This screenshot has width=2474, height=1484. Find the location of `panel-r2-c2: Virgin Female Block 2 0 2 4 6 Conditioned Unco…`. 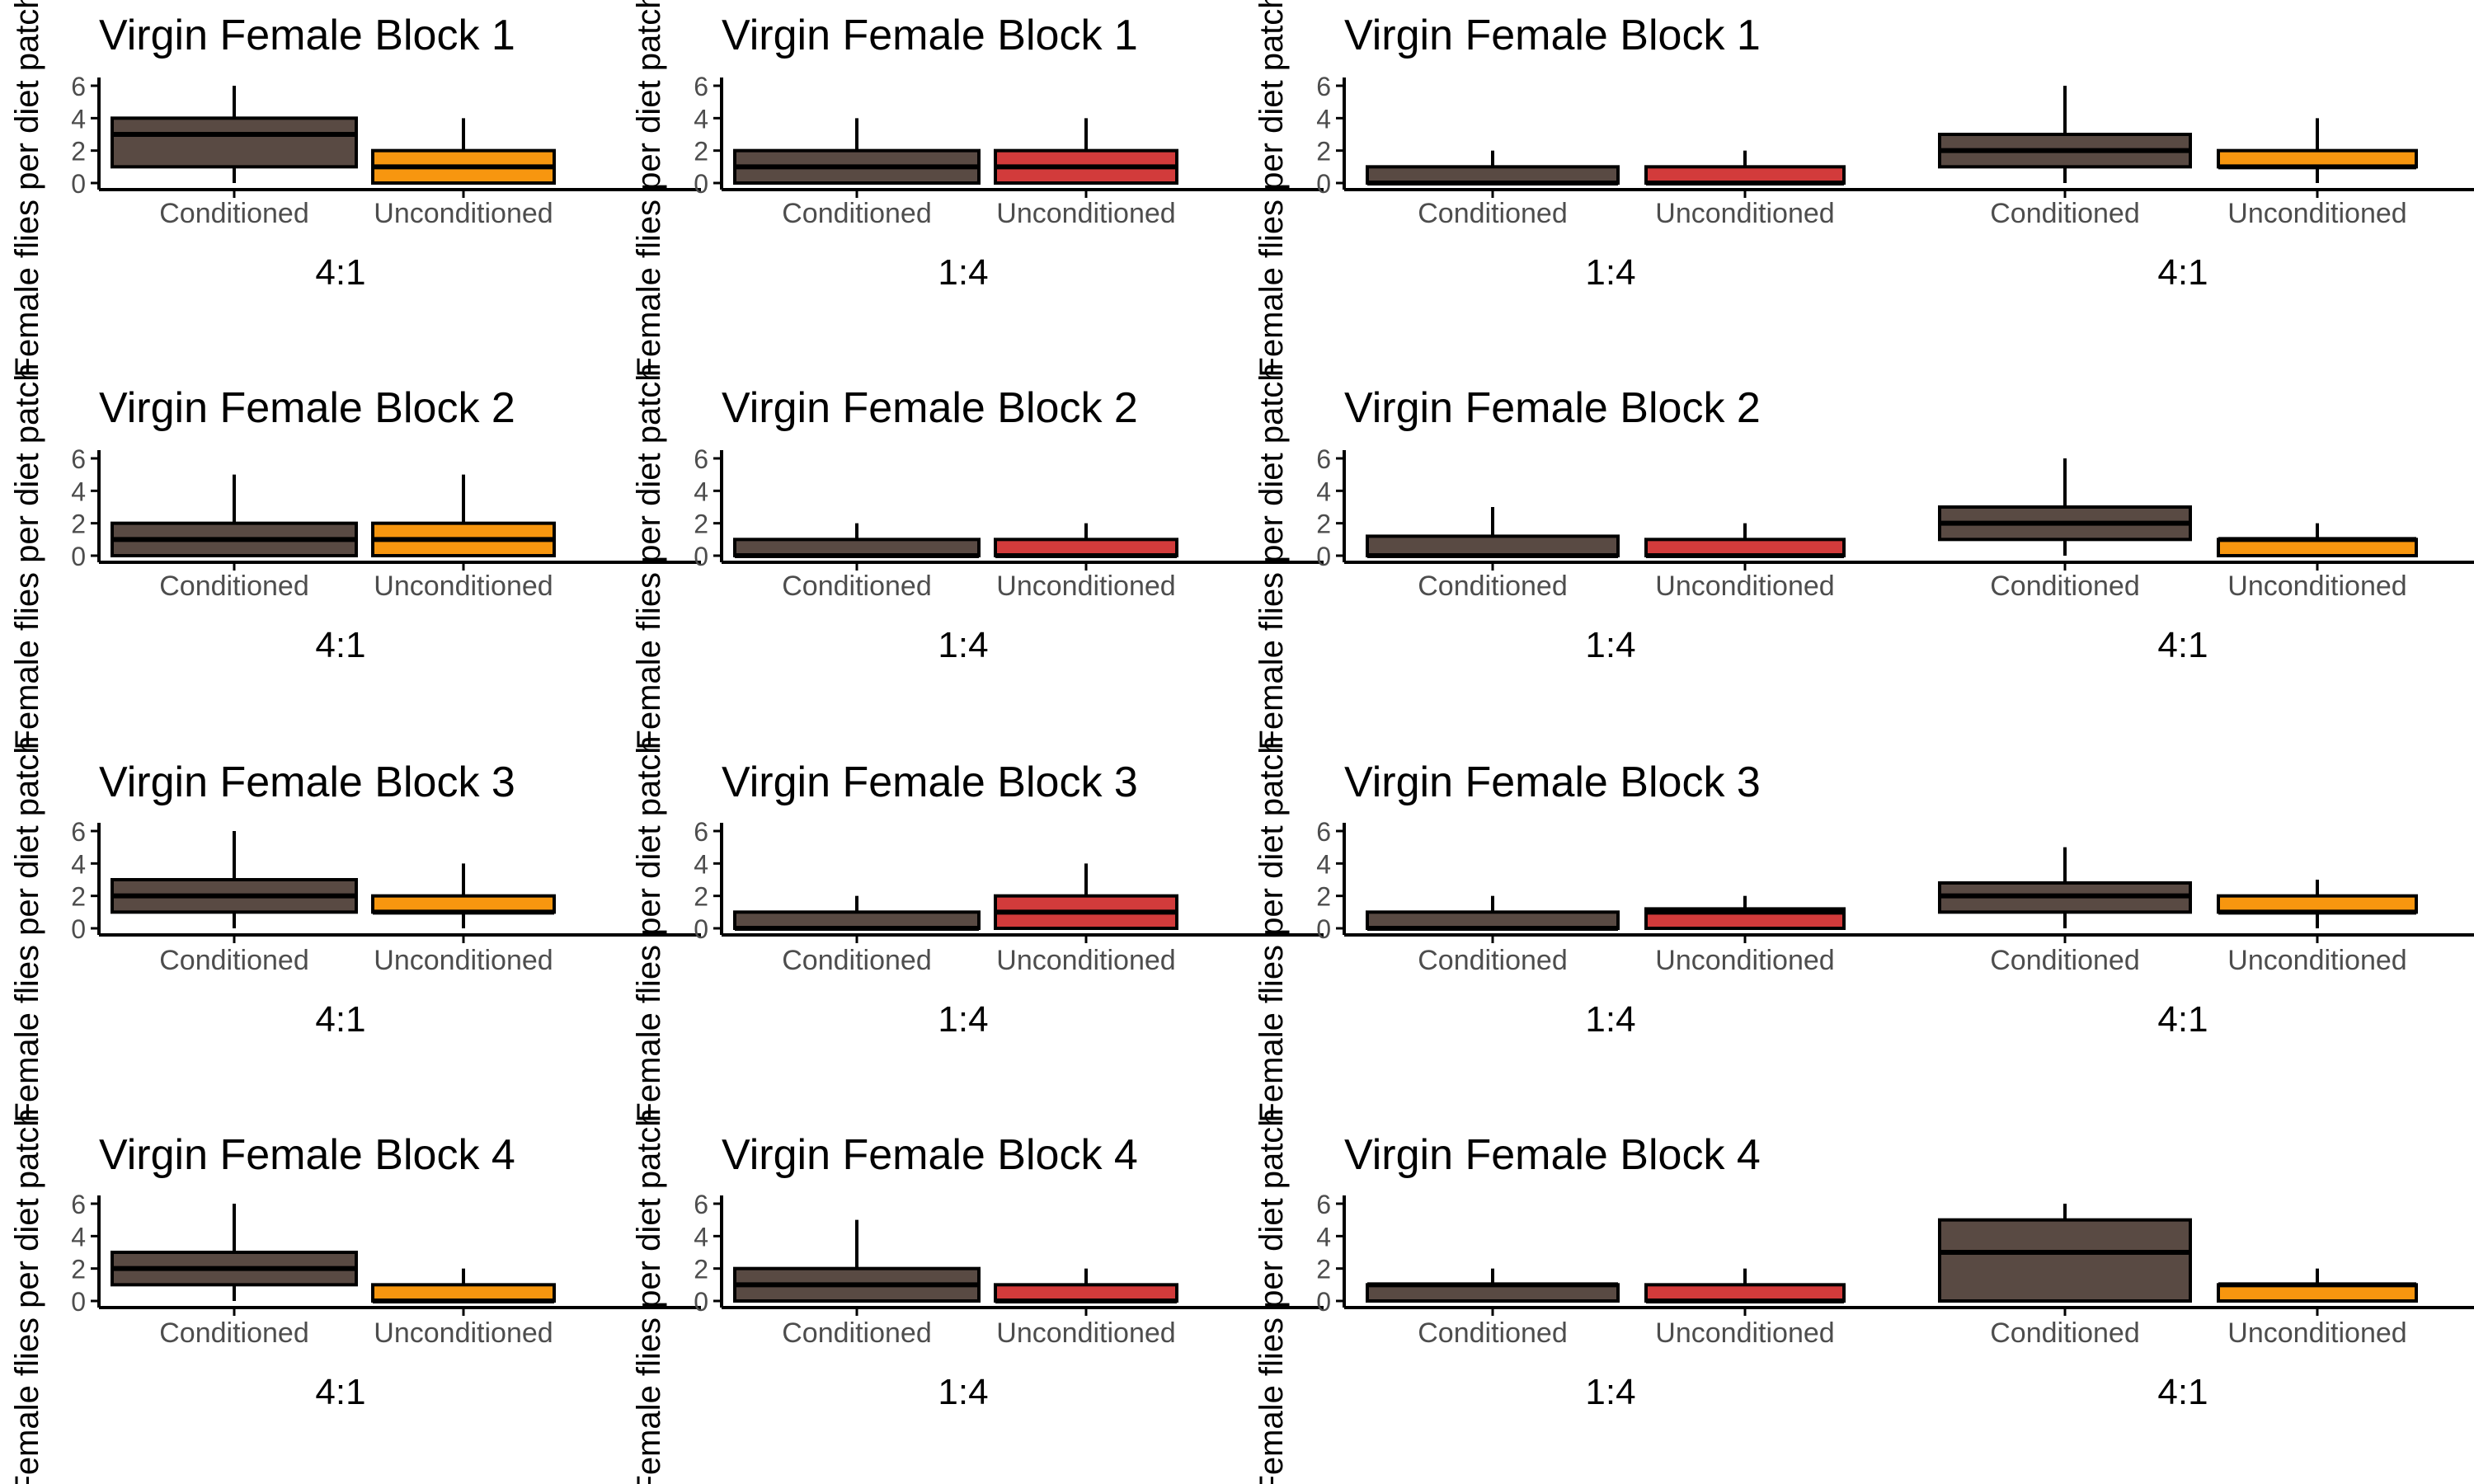

panel-r2-c2: Virgin Female Block 2 0 2 4 6 Conditioned Unco… is located at coordinates (1009, 524).